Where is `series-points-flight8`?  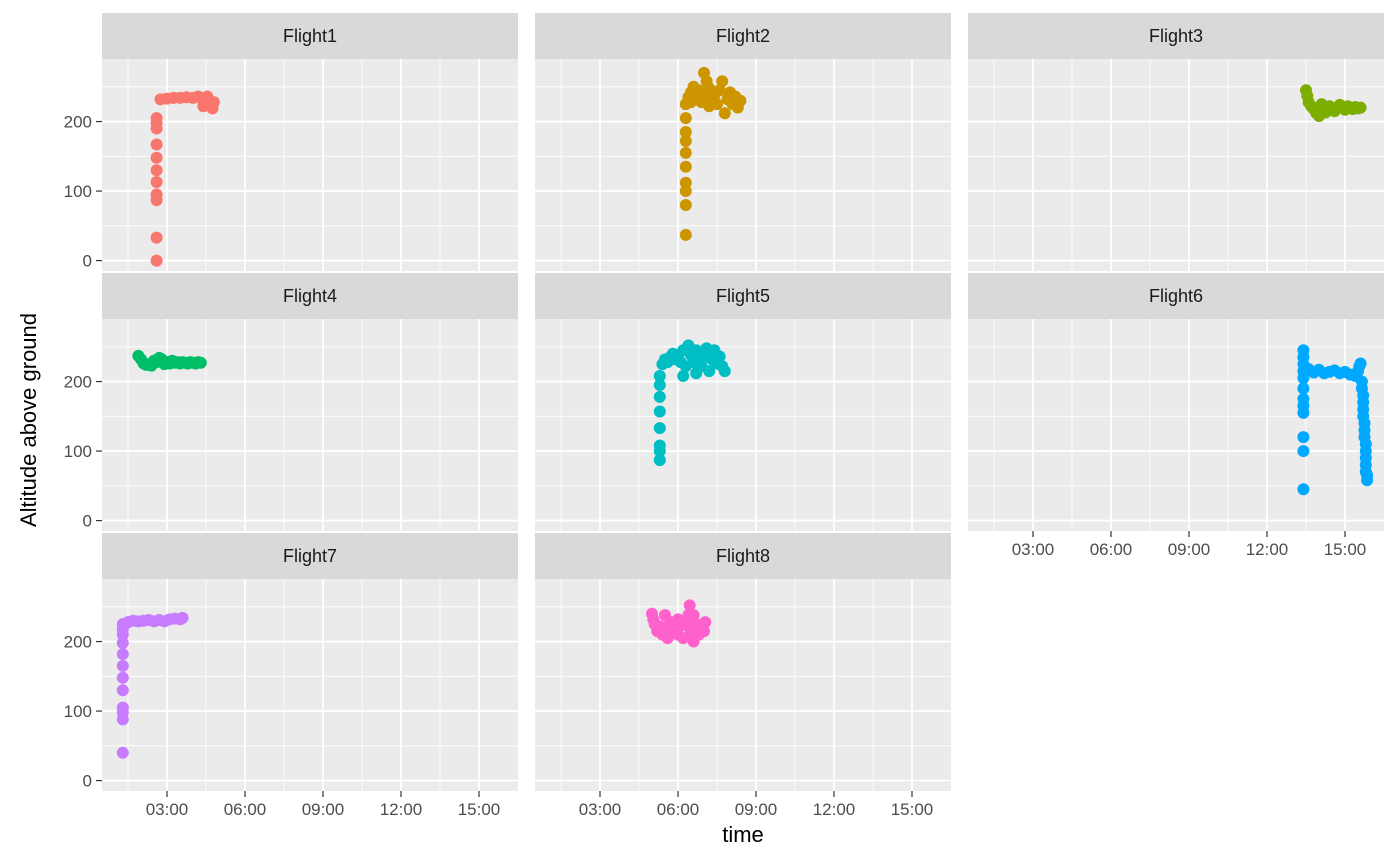
series-points-flight8 is located at coordinates (679, 623).